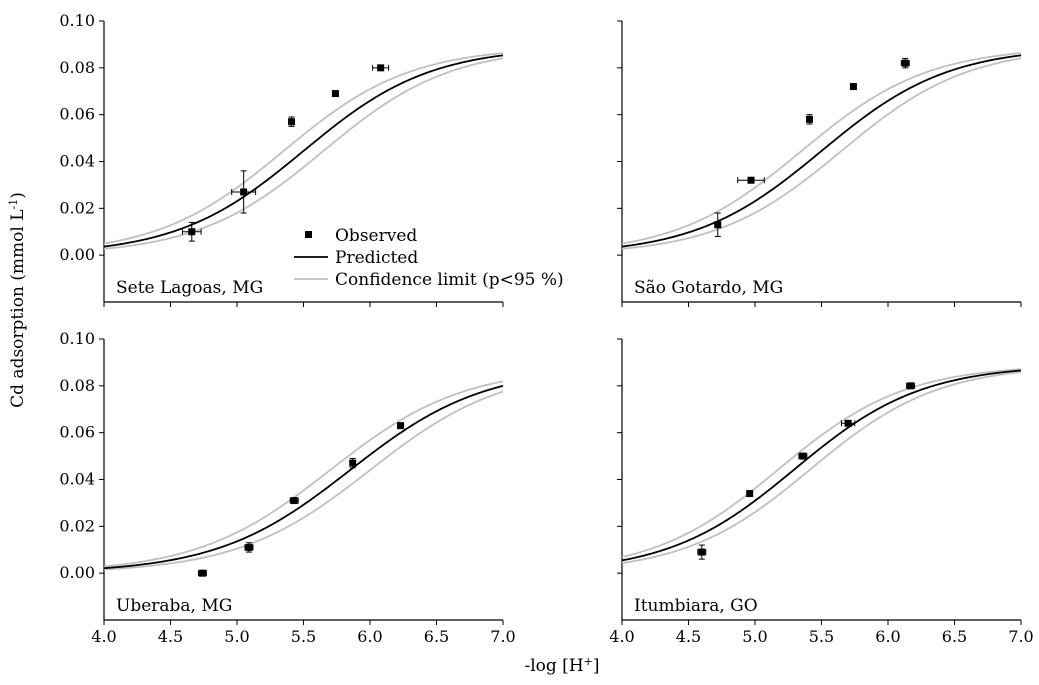  Describe the element at coordinates (708, 288) in the screenshot. I see `panel-title: São Gotardo, MG` at that location.